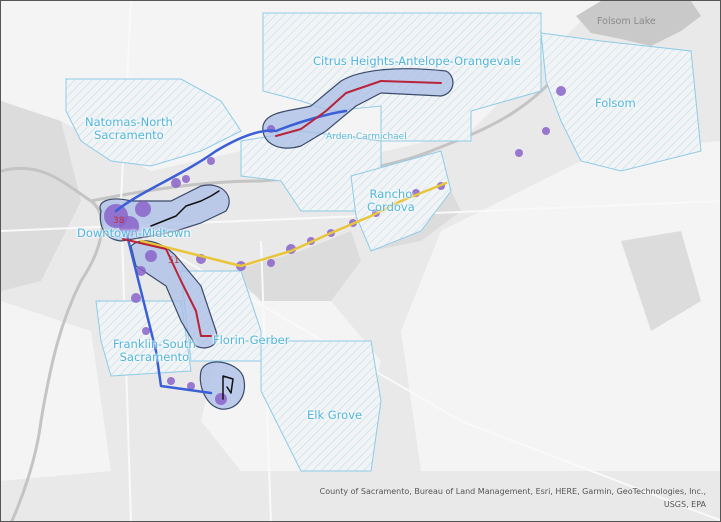 The width and height of the screenshot is (721, 522). I want to click on area-label-arden: Arden-Carmichael, so click(366, 137).